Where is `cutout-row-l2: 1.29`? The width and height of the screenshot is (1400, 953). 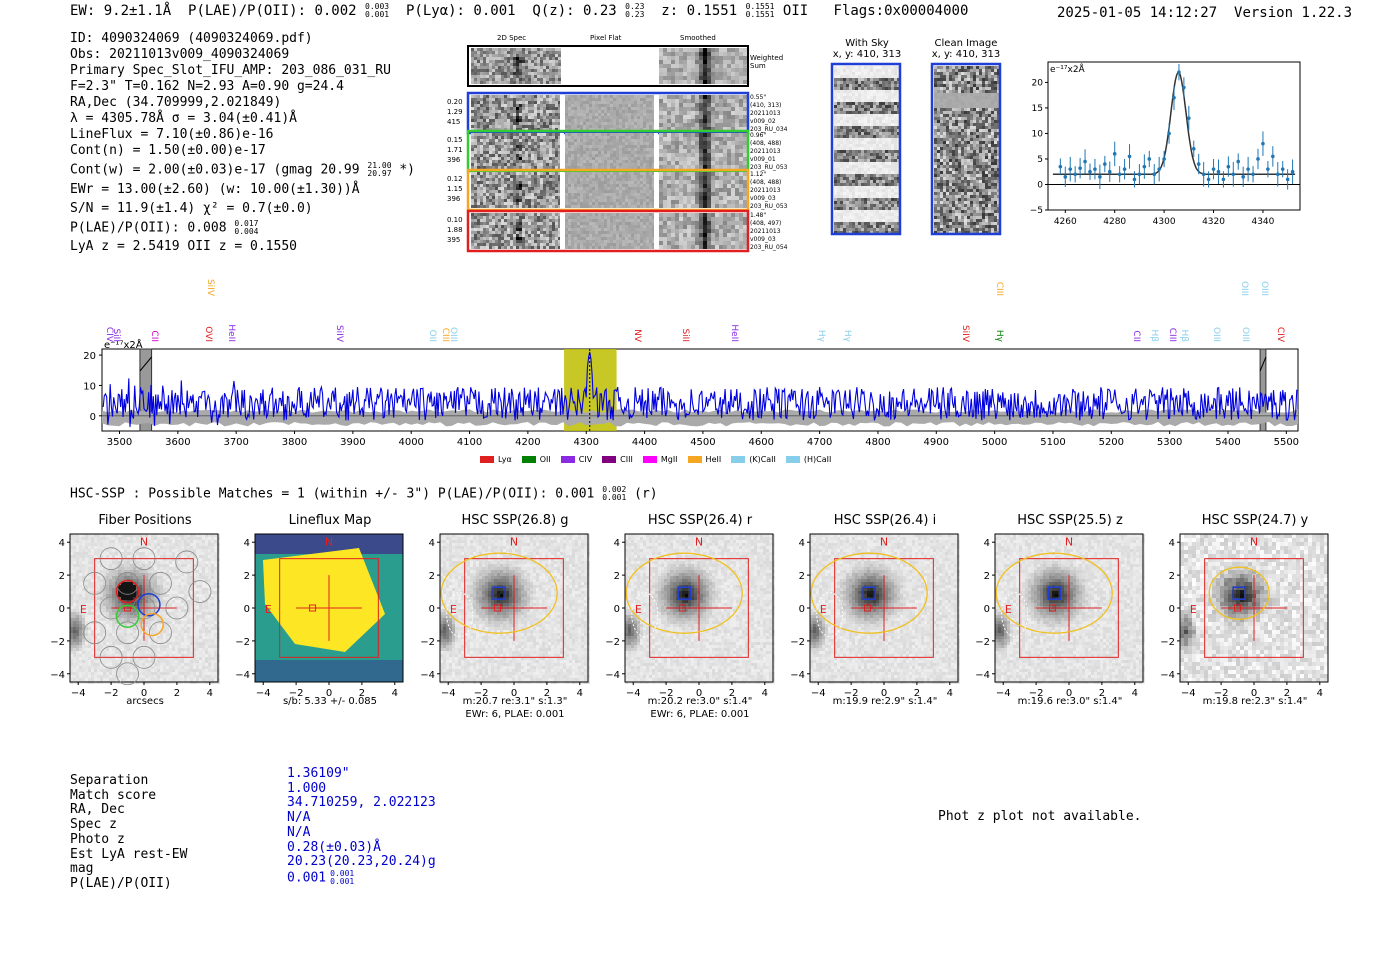
cutout-row-l2: 1.29 is located at coordinates (455, 112).